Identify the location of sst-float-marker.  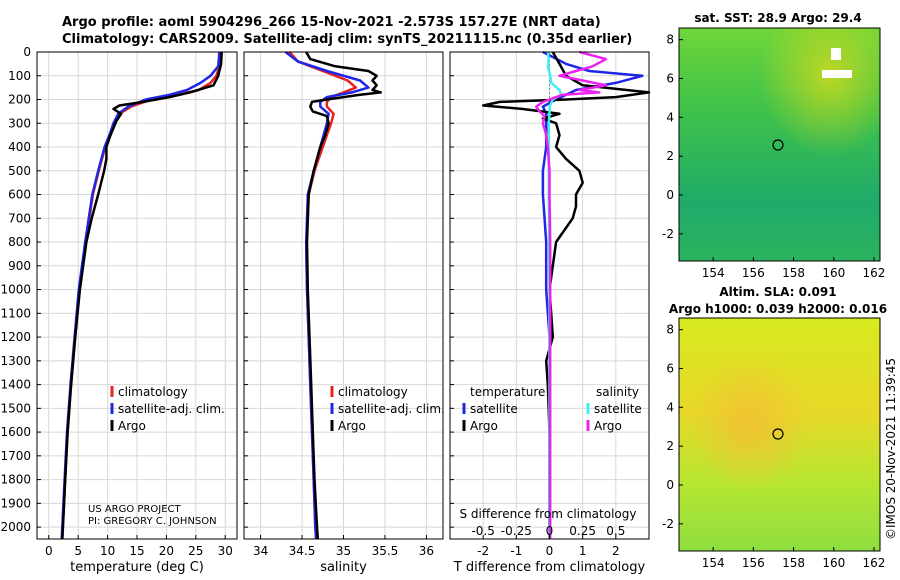
(778, 145).